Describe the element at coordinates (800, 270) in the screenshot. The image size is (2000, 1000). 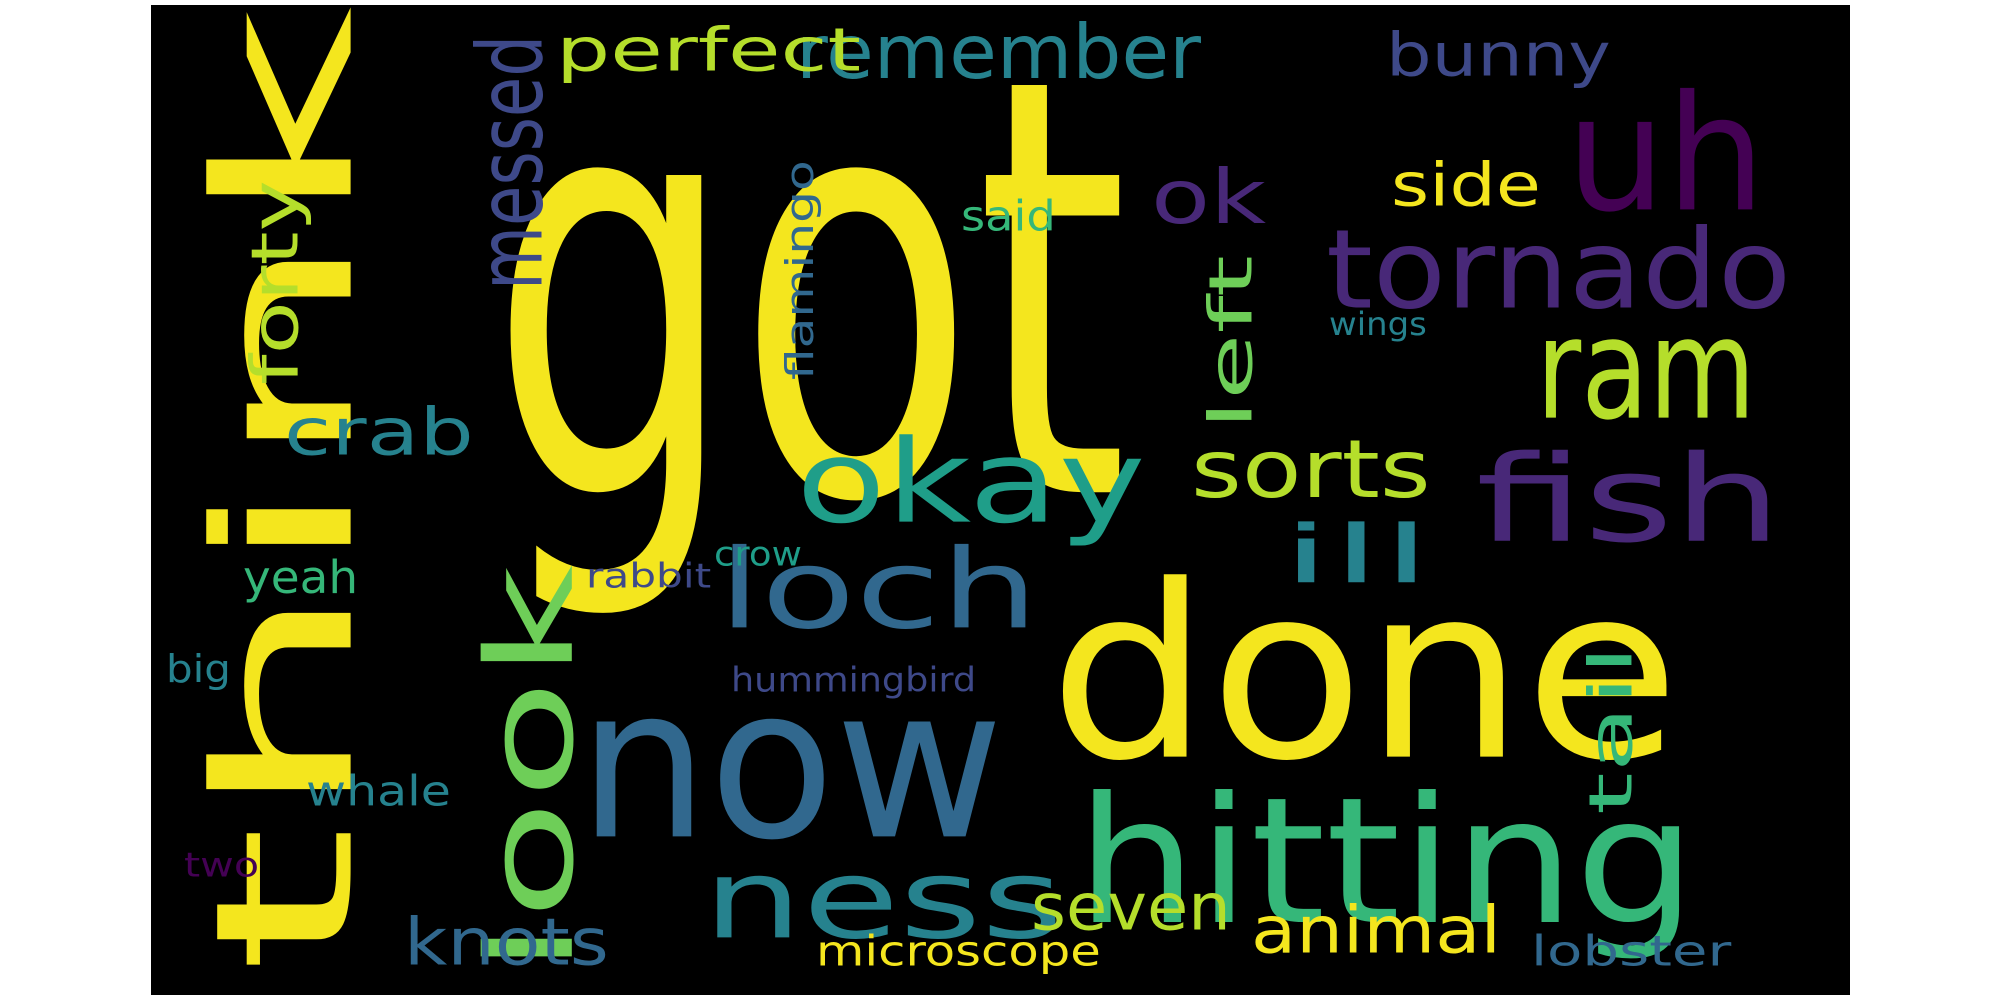
I see `word-flamingo: flamingo` at that location.